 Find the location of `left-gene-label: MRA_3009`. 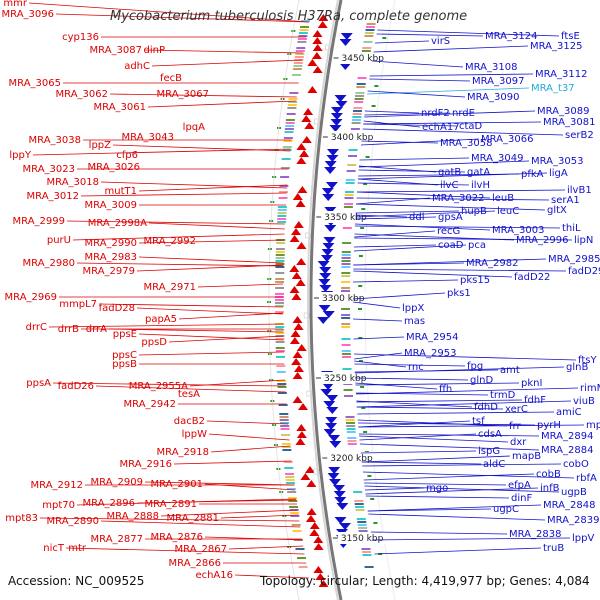

left-gene-label: MRA_3009 is located at coordinates (111, 205).